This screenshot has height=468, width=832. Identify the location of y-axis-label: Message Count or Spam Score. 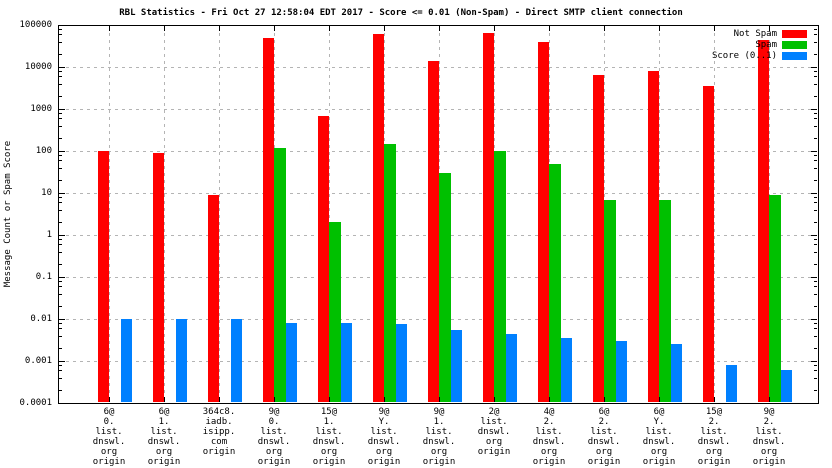
(8, 214).